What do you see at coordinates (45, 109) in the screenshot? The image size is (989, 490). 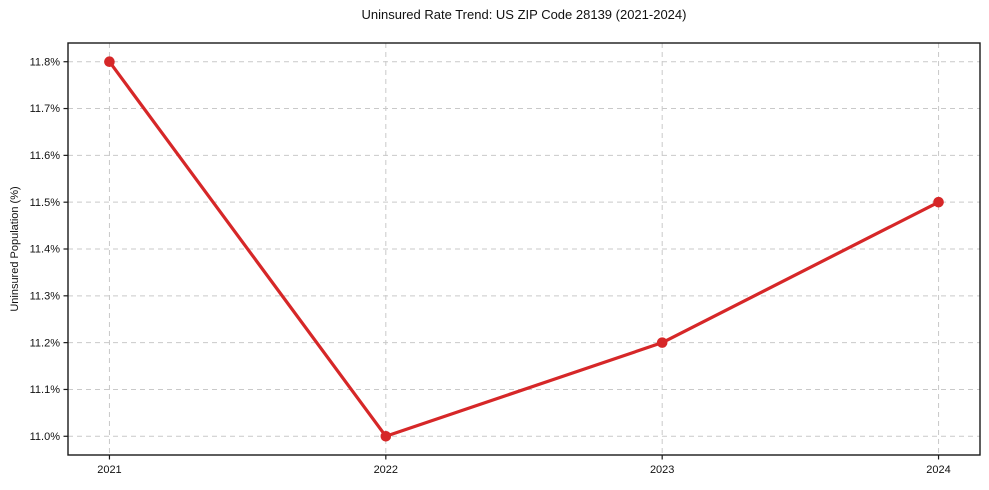 I see `y-tick-label: 11.7%` at bounding box center [45, 109].